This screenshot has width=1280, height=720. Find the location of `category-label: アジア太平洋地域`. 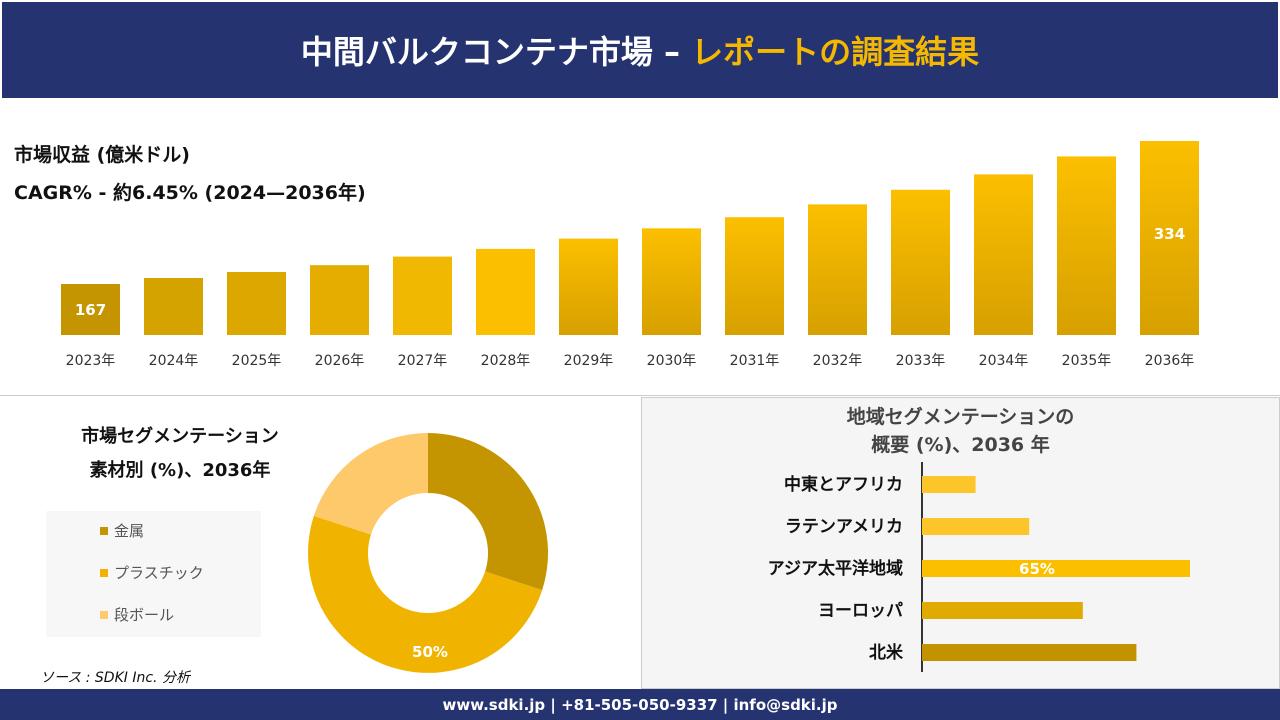

category-label: アジア太平洋地域 is located at coordinates (835, 568).